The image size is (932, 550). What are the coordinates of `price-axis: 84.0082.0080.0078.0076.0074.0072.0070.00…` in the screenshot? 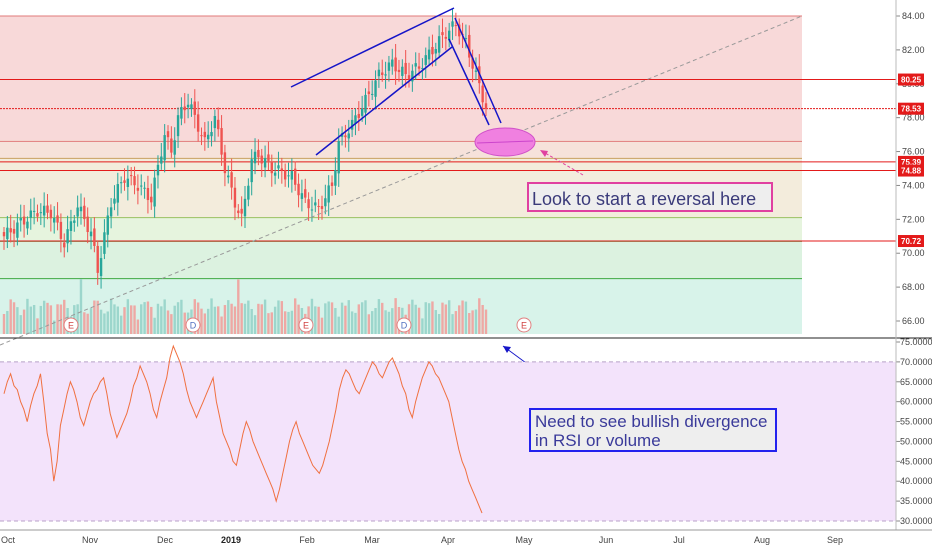 It's located at (910, 168).